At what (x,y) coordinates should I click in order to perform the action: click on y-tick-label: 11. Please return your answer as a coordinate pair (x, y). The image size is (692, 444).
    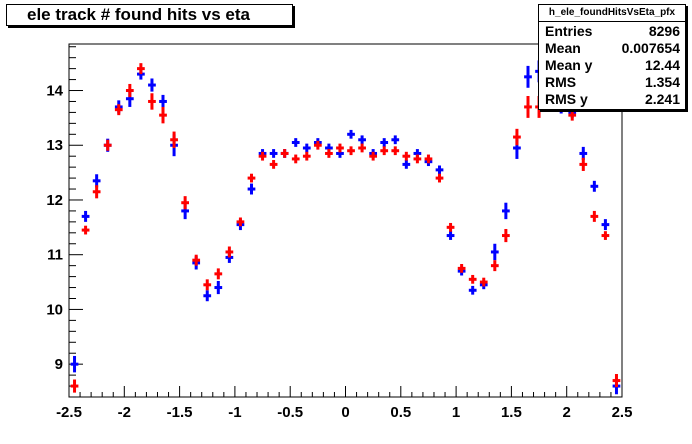
    Looking at the image, I should click on (55, 255).